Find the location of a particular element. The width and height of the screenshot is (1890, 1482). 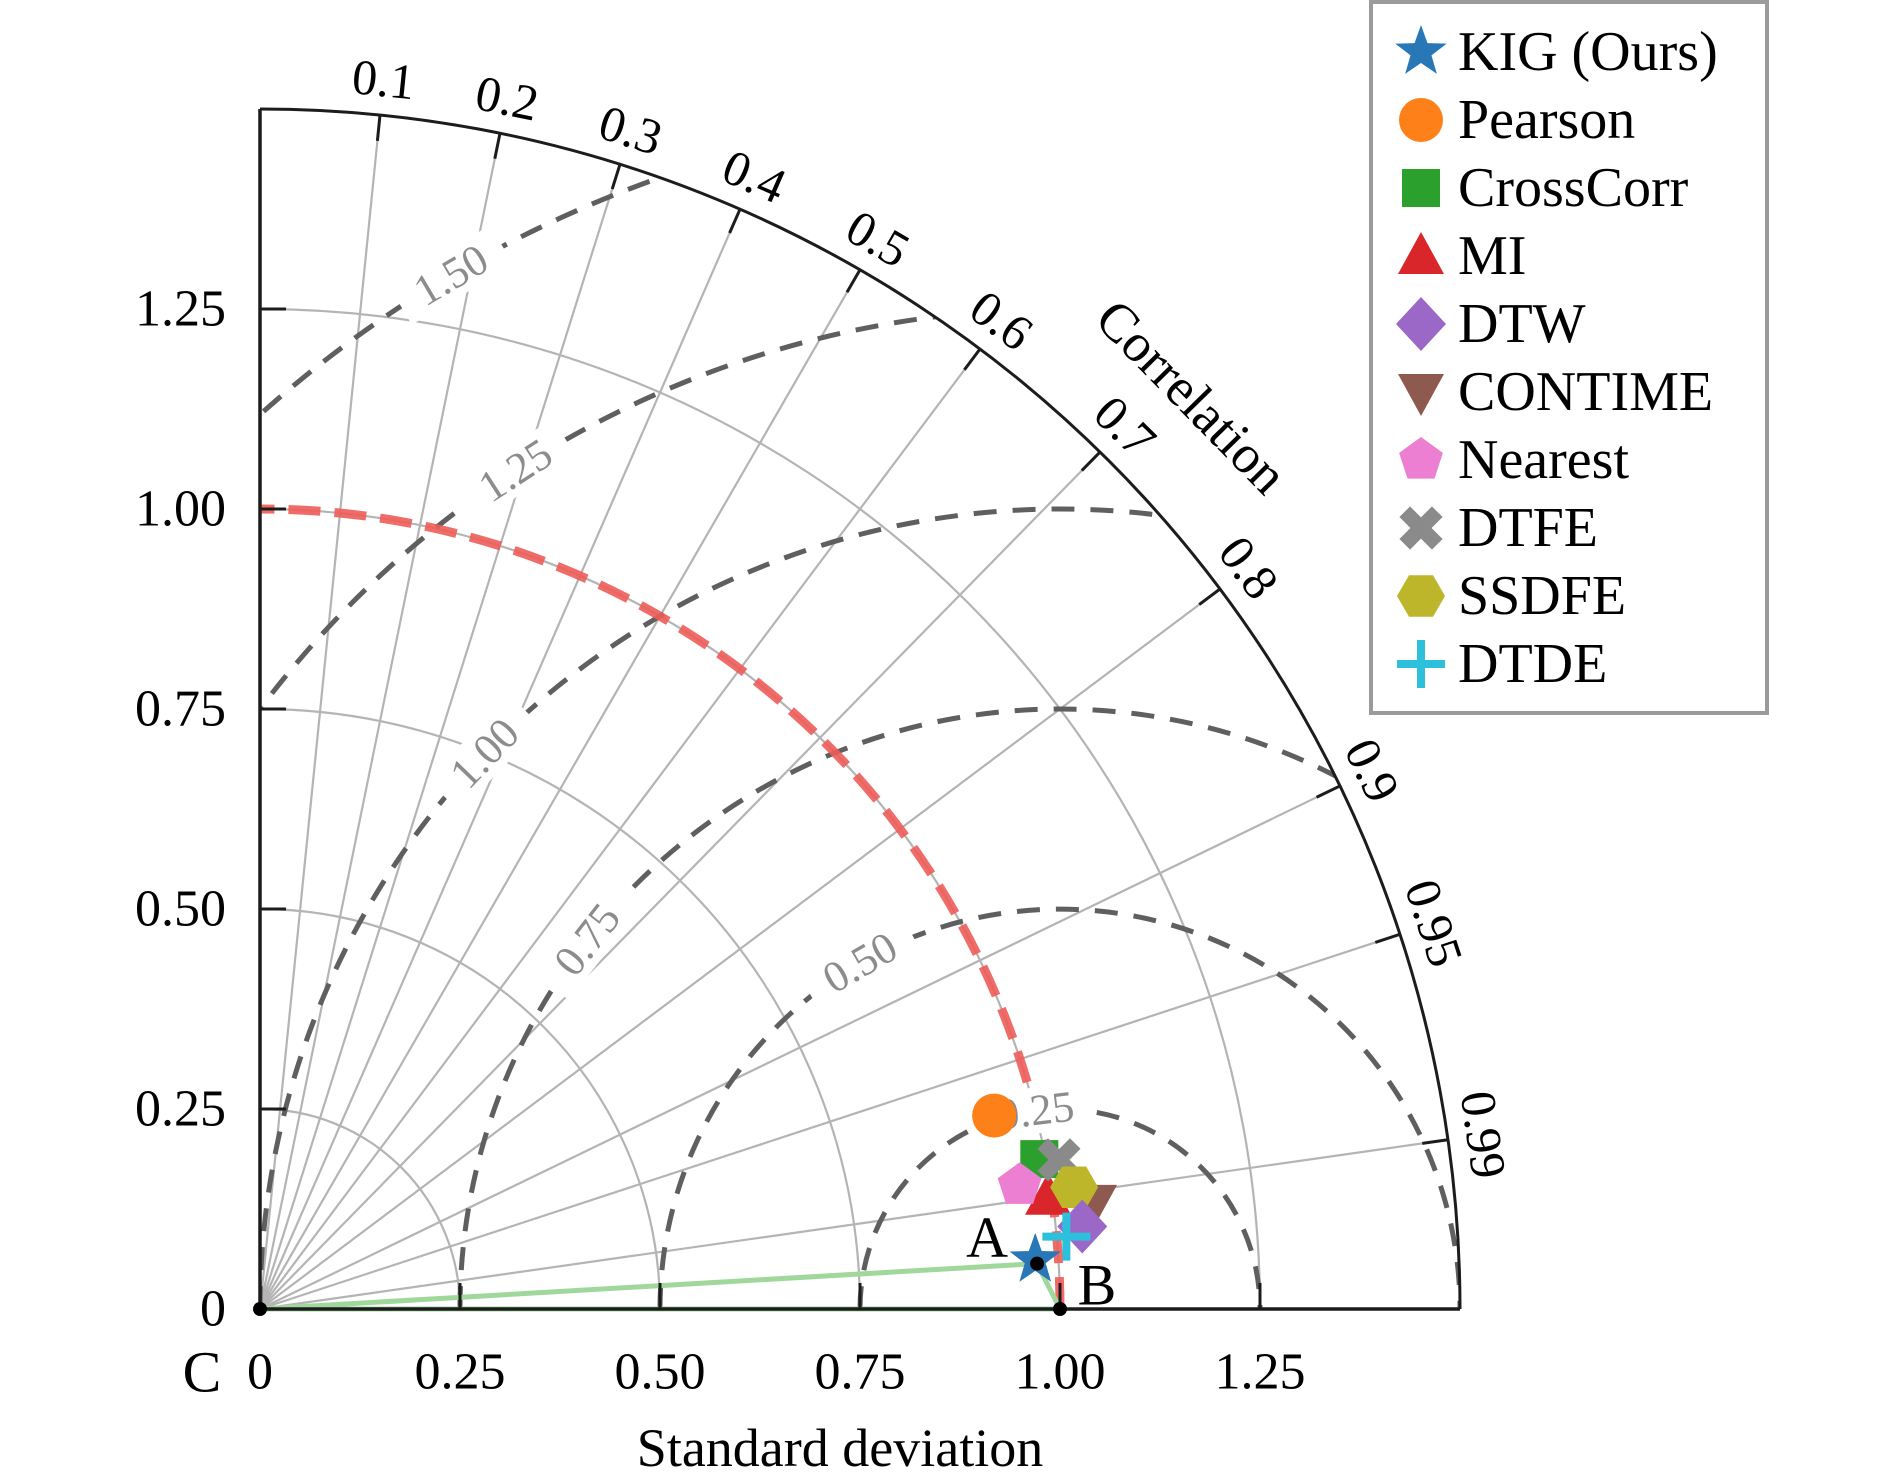

legend-item-mi: MI is located at coordinates (1462, 256).